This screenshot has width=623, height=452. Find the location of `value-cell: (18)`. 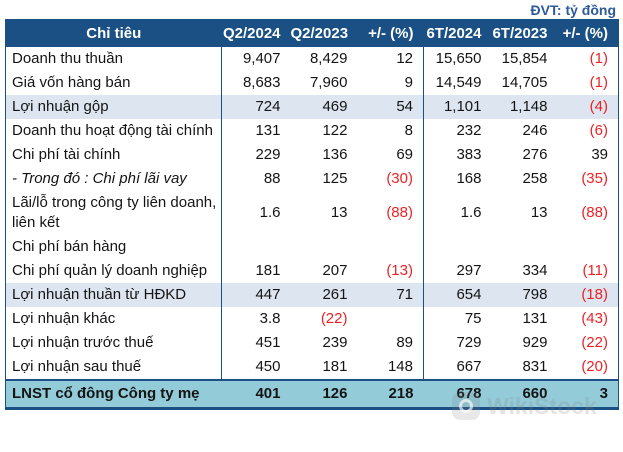

value-cell: (18) is located at coordinates (588, 295).